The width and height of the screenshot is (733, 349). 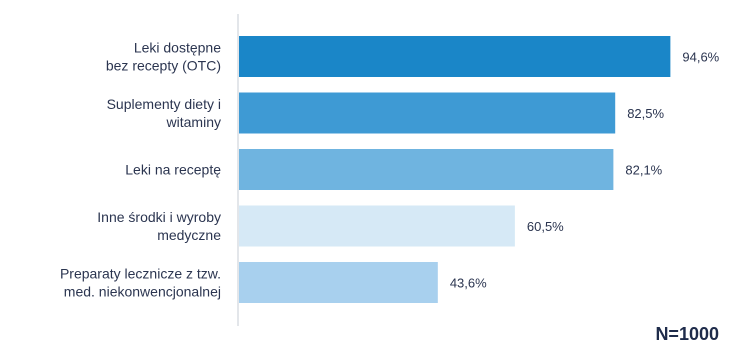 What do you see at coordinates (645, 113) in the screenshot?
I see `value-label-2: 82,5%` at bounding box center [645, 113].